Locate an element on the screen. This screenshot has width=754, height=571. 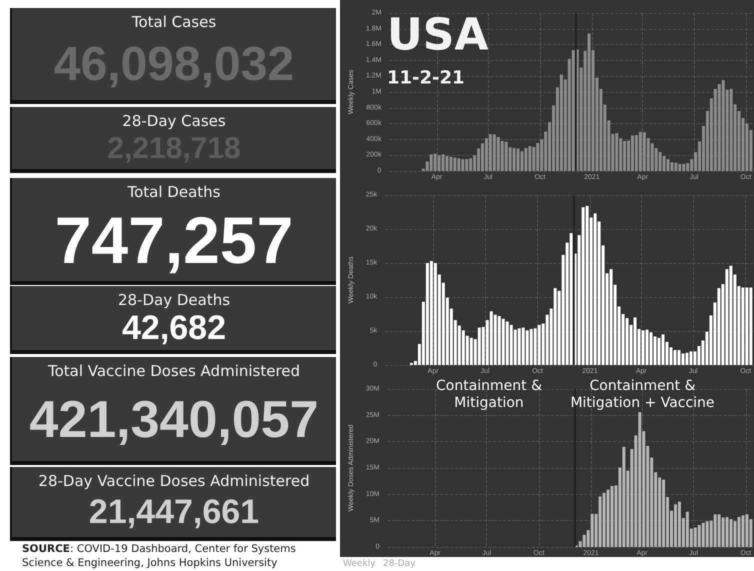
text: Total Deaths is located at coordinates (174, 192).